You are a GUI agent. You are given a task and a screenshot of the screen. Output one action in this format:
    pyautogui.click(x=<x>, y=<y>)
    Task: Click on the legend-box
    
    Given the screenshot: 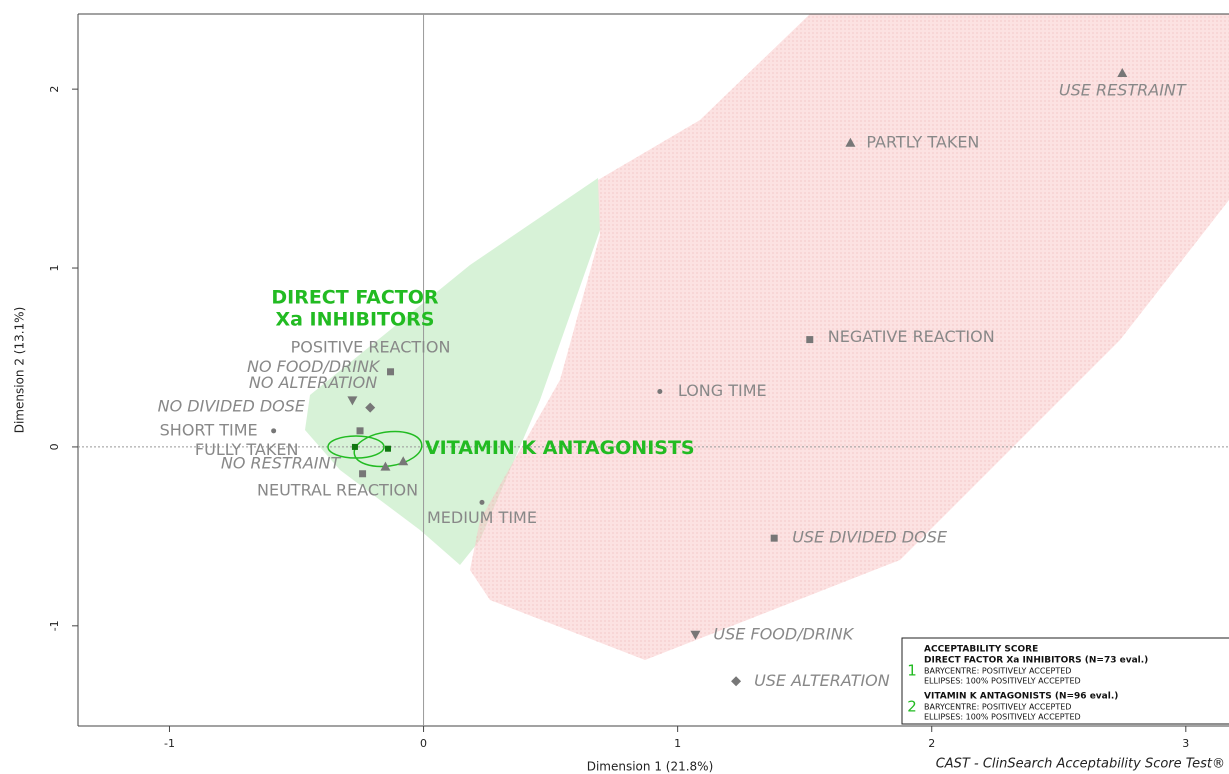 What is the action you would take?
    pyautogui.click(x=1065, y=681)
    